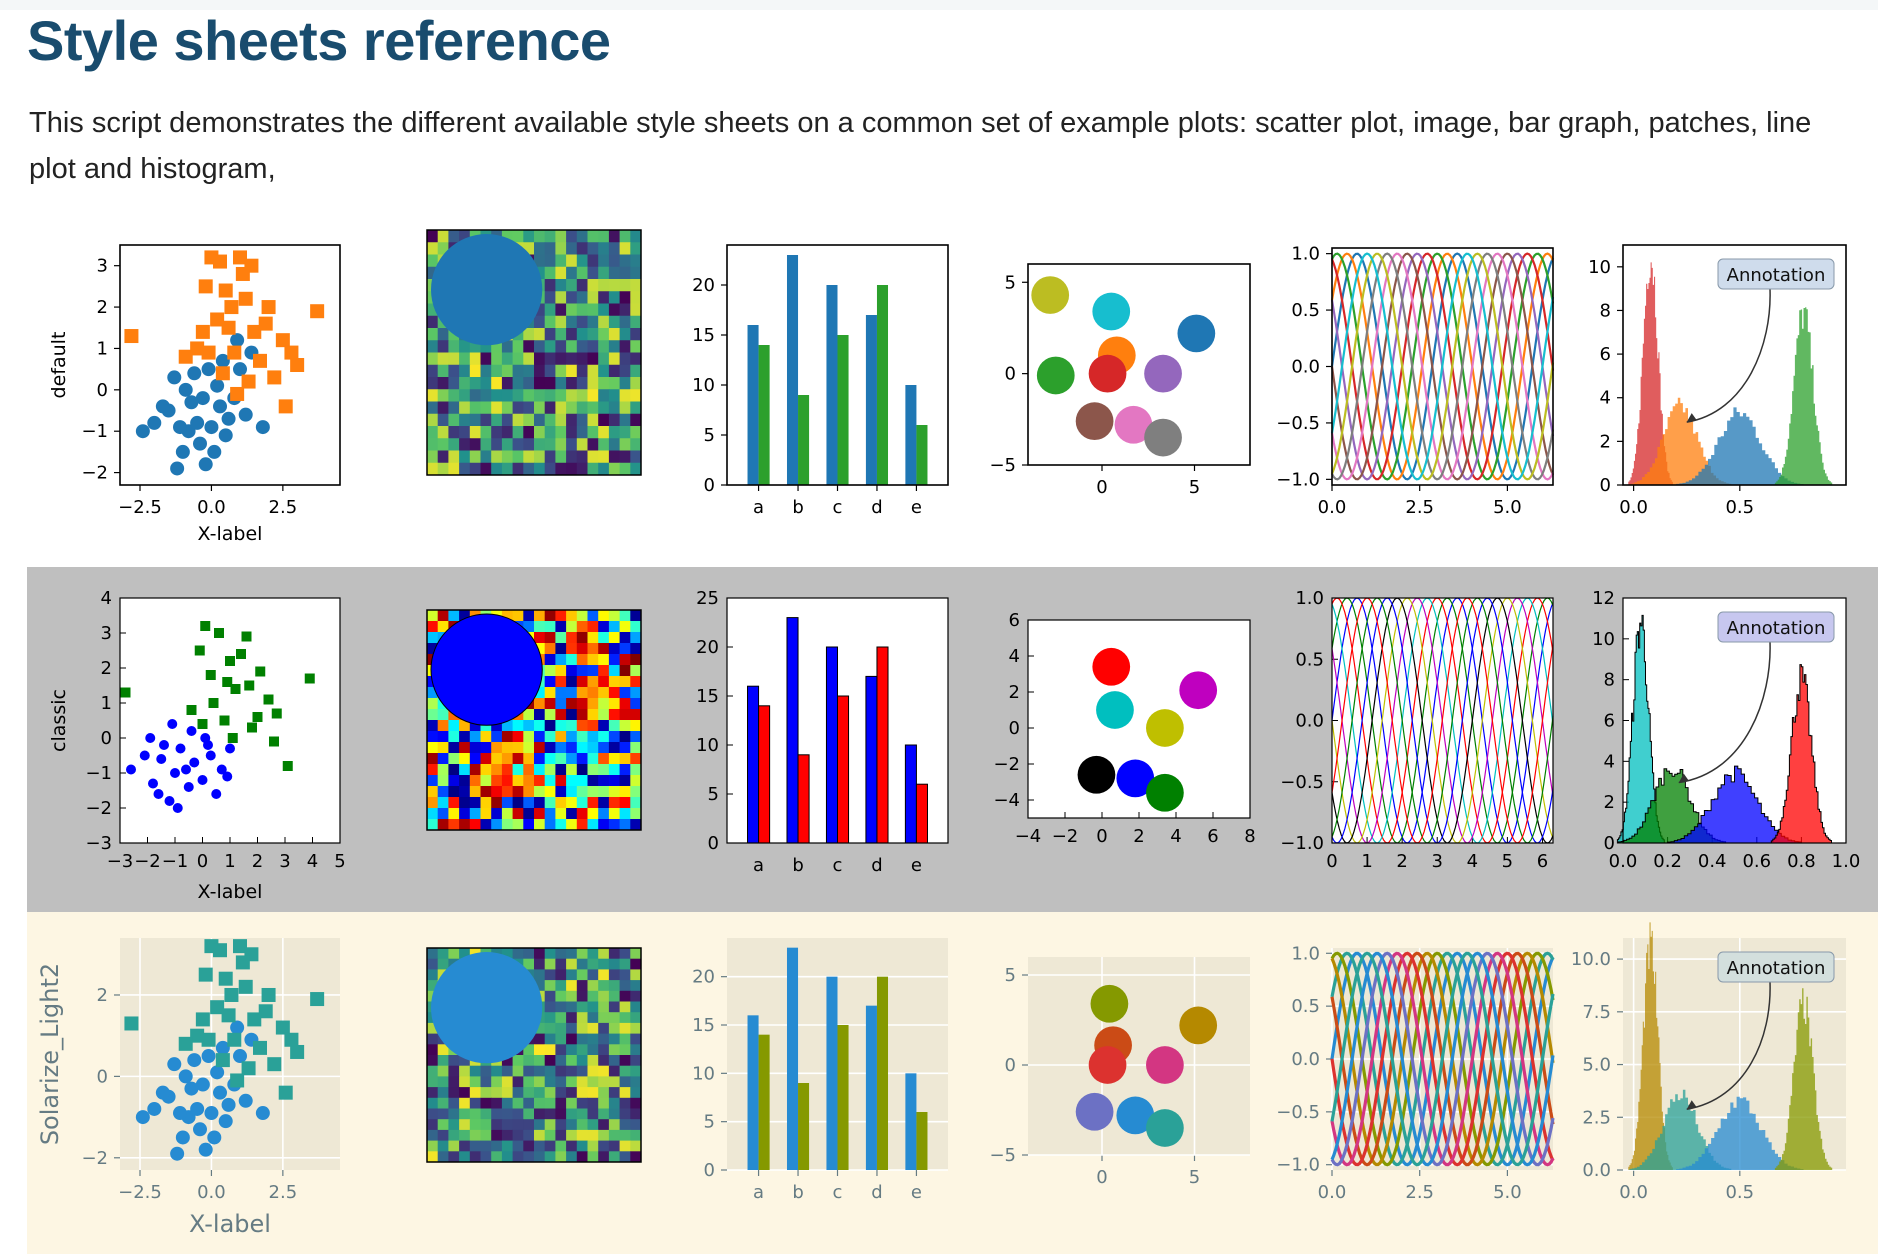 The width and height of the screenshot is (1878, 1254). Describe the element at coordinates (487, 1008) in the screenshot. I see `chart-solarize-light2-2-circle-patch` at that location.